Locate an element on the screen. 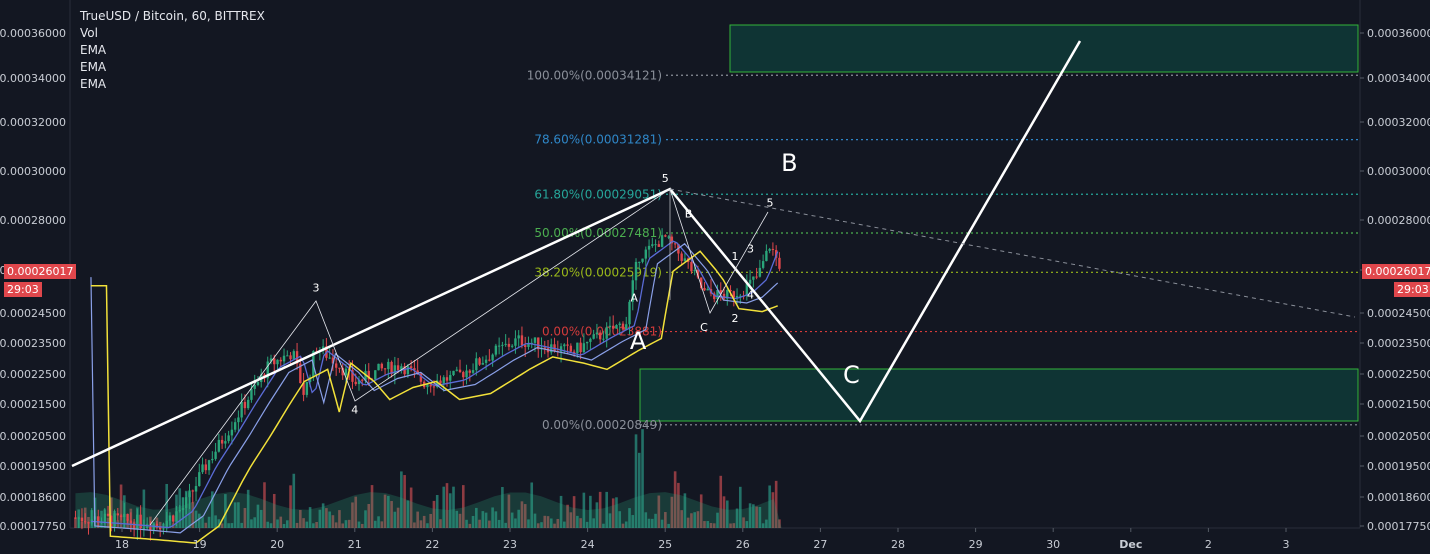  fib-label: 38.20%(0.00025919) is located at coordinates (598, 272).